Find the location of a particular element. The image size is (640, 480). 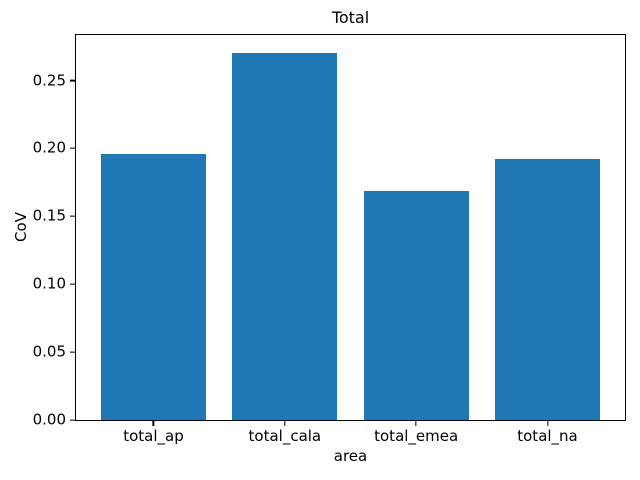

x-tick-label: total_emea is located at coordinates (416, 436).